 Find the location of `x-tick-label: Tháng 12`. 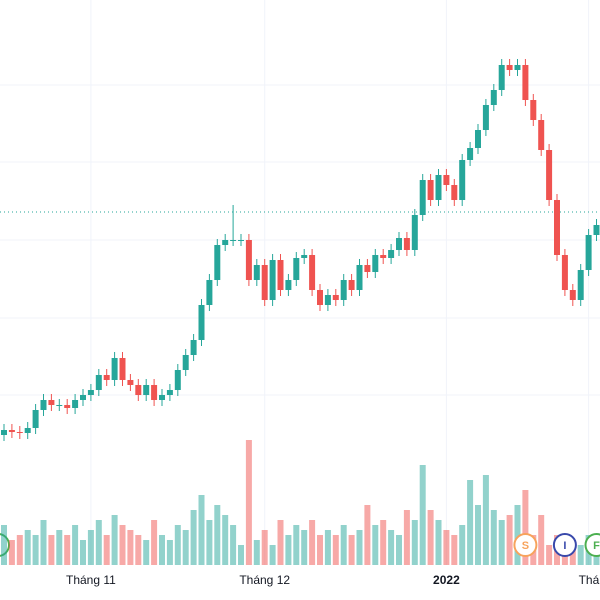

x-tick-label: Tháng 12 is located at coordinates (264, 580).